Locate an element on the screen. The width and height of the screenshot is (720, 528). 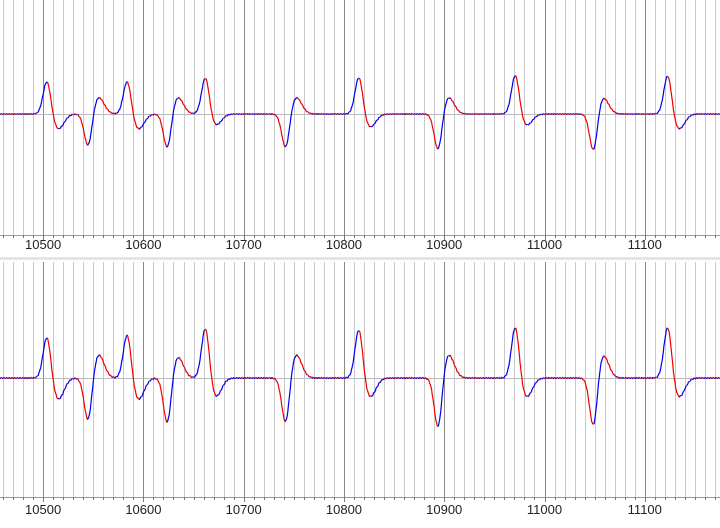
x-tick-label: 11000 is located at coordinates (544, 244).